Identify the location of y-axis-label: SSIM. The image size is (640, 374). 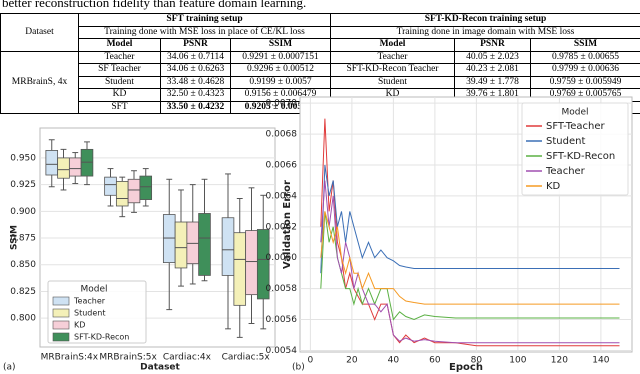
(15, 237).